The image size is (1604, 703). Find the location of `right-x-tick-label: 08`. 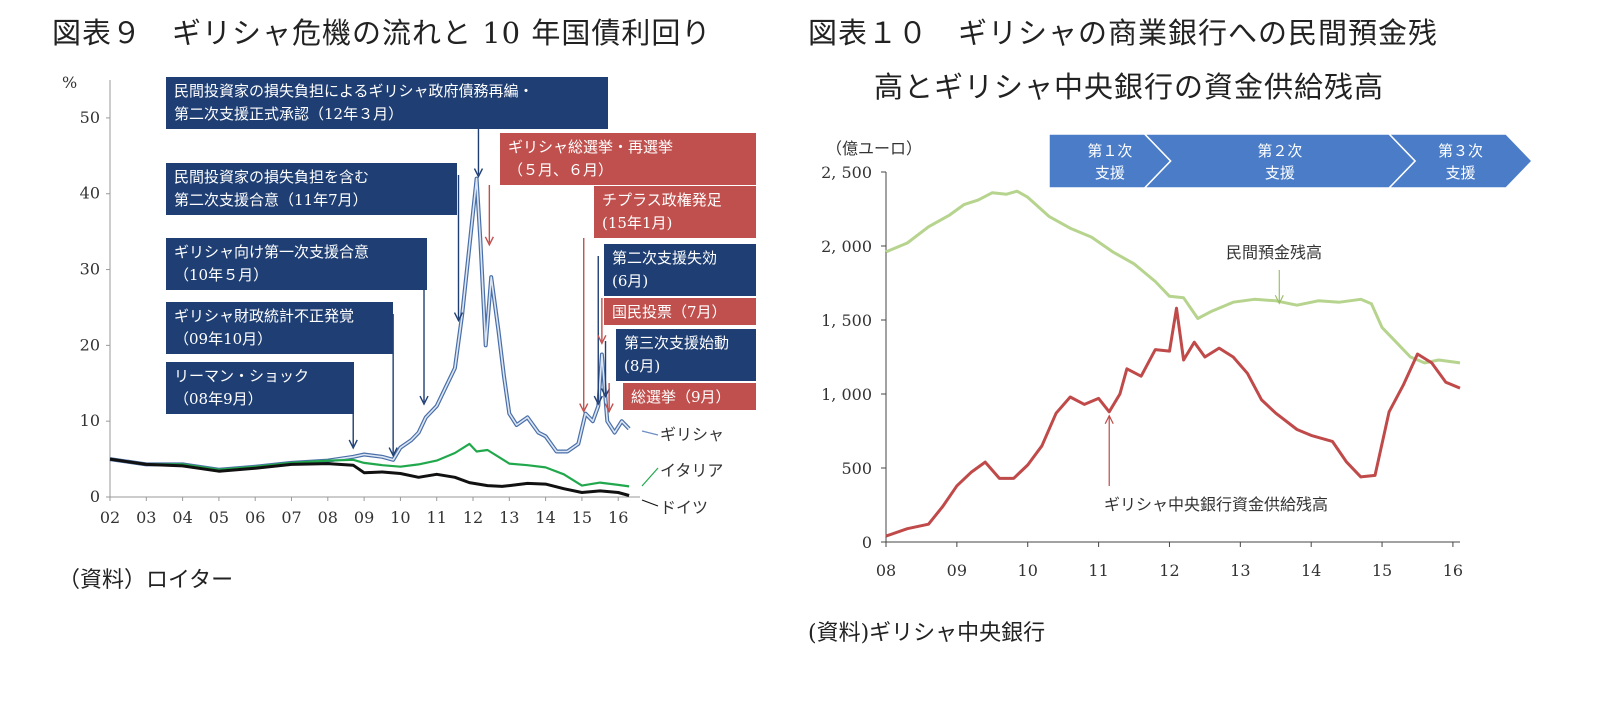

right-x-tick-label: 08 is located at coordinates (886, 570).